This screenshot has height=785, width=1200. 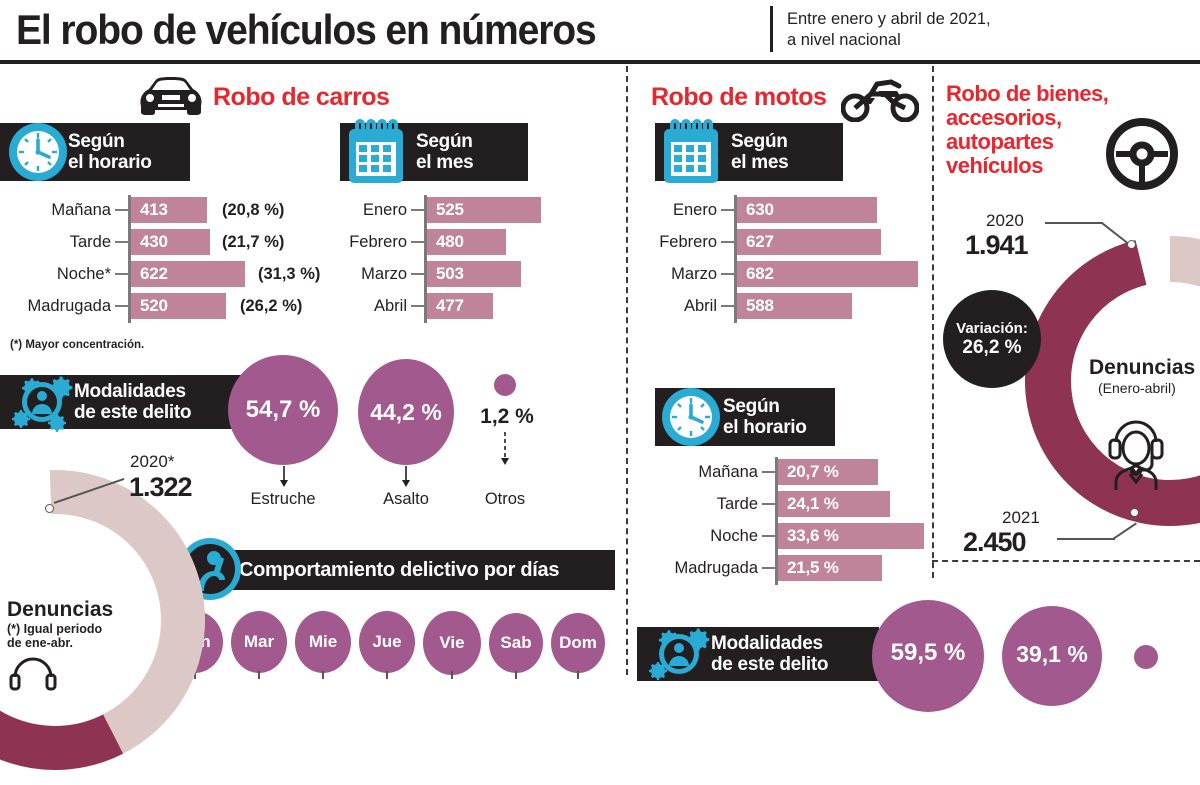 What do you see at coordinates (770, 654) in the screenshot?
I see `label-motos-modalidades-text: Modalidades de este delito` at bounding box center [770, 654].